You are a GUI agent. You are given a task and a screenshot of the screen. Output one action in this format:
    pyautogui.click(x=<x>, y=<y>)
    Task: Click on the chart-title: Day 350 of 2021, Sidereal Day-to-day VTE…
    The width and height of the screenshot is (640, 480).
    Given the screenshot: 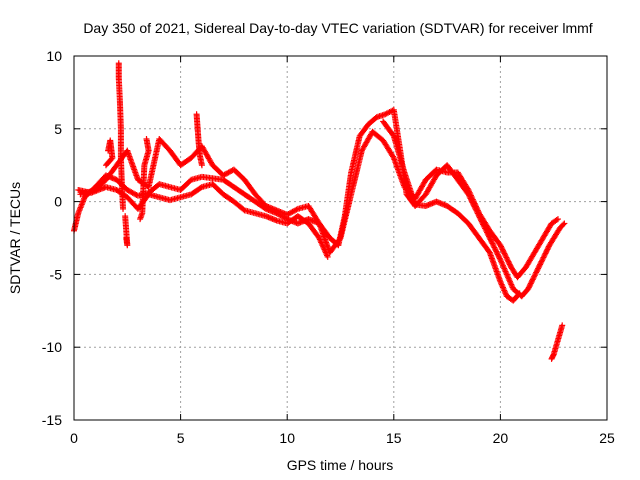 What is the action you would take?
    pyautogui.click(x=337, y=28)
    